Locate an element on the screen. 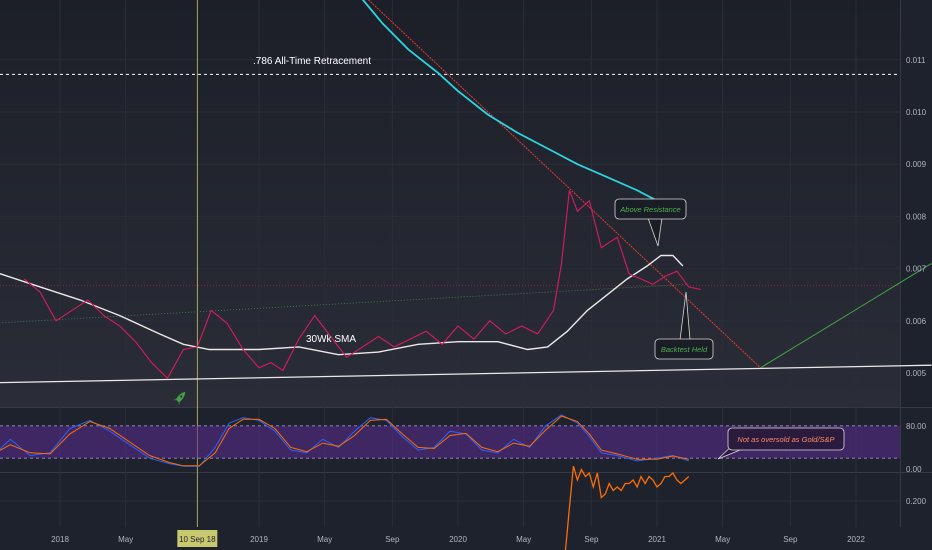 The height and width of the screenshot is (550, 932). series-volatility is located at coordinates (627, 507).